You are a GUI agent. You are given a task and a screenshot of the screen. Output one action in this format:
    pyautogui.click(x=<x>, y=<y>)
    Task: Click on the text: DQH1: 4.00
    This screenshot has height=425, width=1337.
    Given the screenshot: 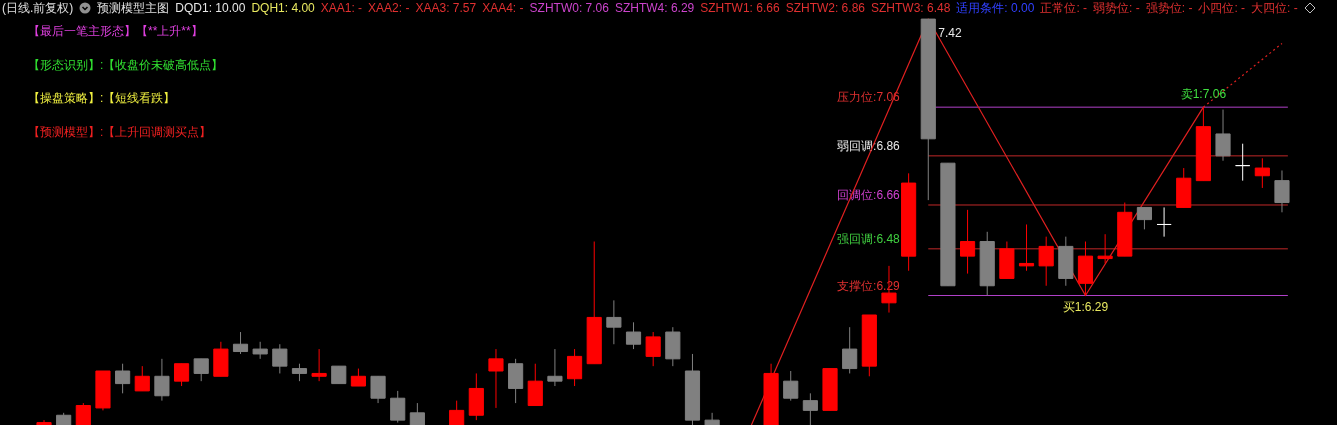 What is the action you would take?
    pyautogui.click(x=283, y=8)
    